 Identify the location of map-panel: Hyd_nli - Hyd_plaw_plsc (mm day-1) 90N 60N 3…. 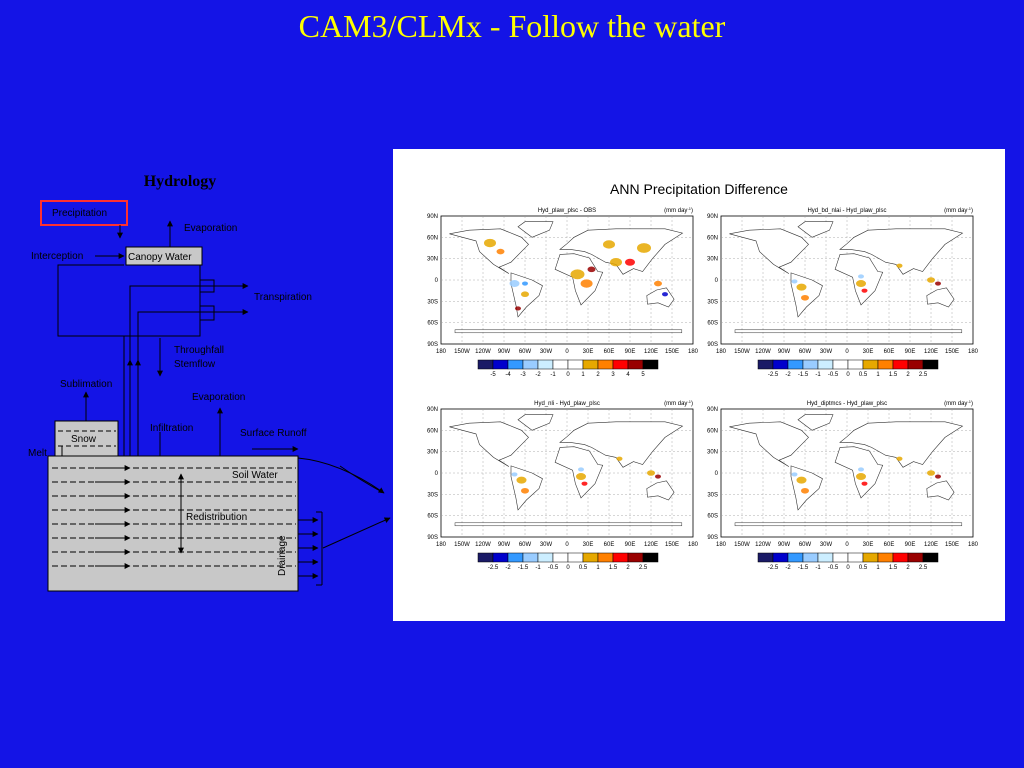
(563, 485).